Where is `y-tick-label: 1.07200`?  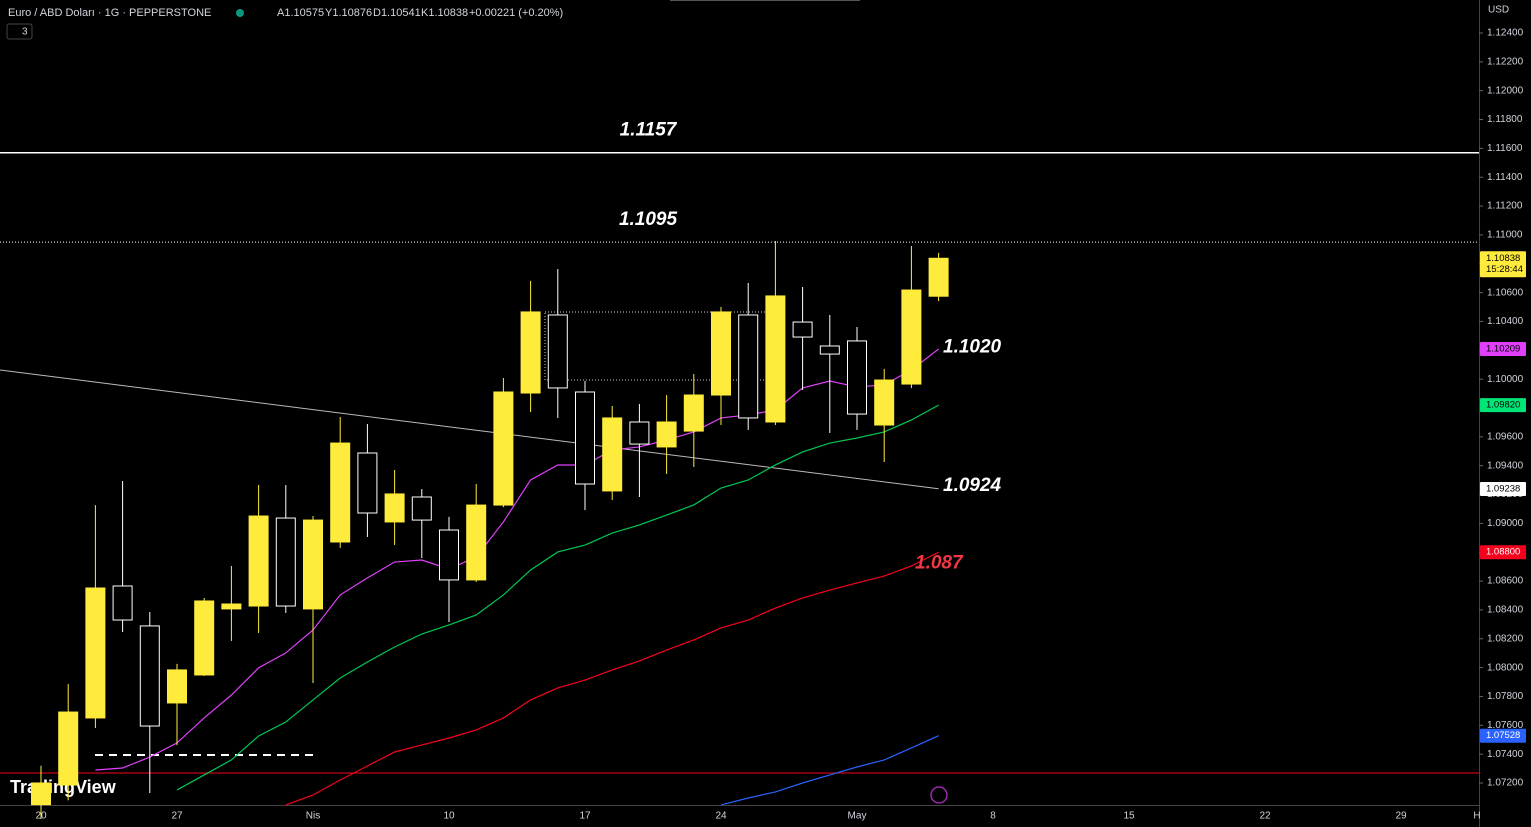
y-tick-label: 1.07200 is located at coordinates (1505, 783).